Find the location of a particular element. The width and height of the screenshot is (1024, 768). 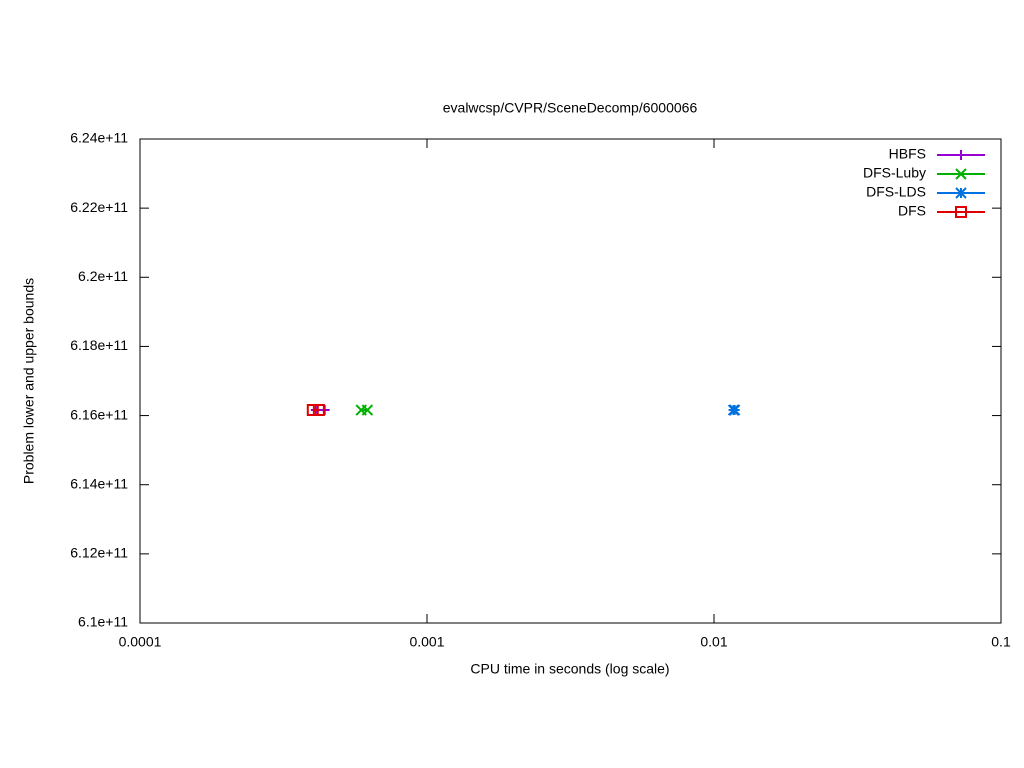

y-tick-label: 6.24e+11 is located at coordinates (99, 138).